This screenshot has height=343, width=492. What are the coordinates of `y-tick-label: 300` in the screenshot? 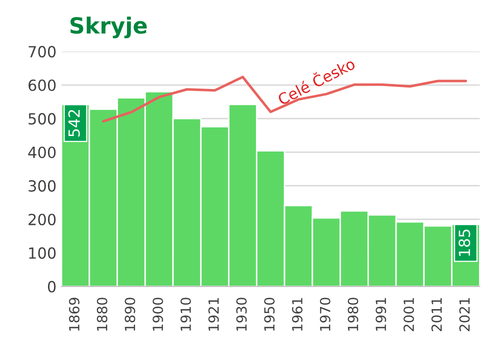 It's located at (42, 186).